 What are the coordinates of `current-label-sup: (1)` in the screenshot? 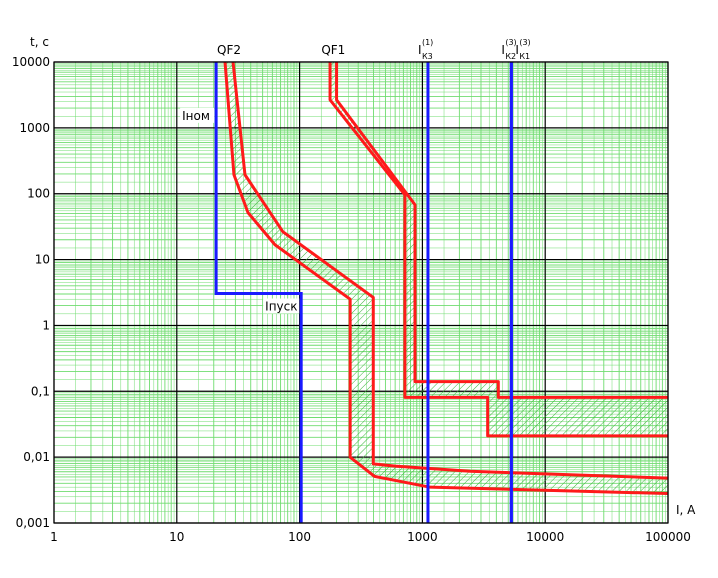 It's located at (427, 42).